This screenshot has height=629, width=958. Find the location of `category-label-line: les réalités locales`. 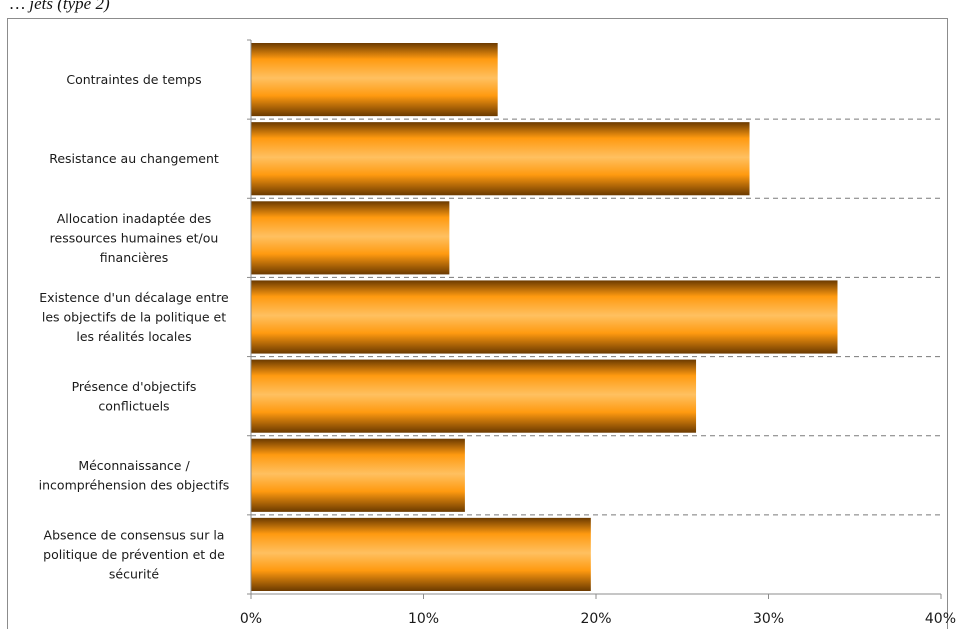

category-label-line: les réalités locales is located at coordinates (133, 336).